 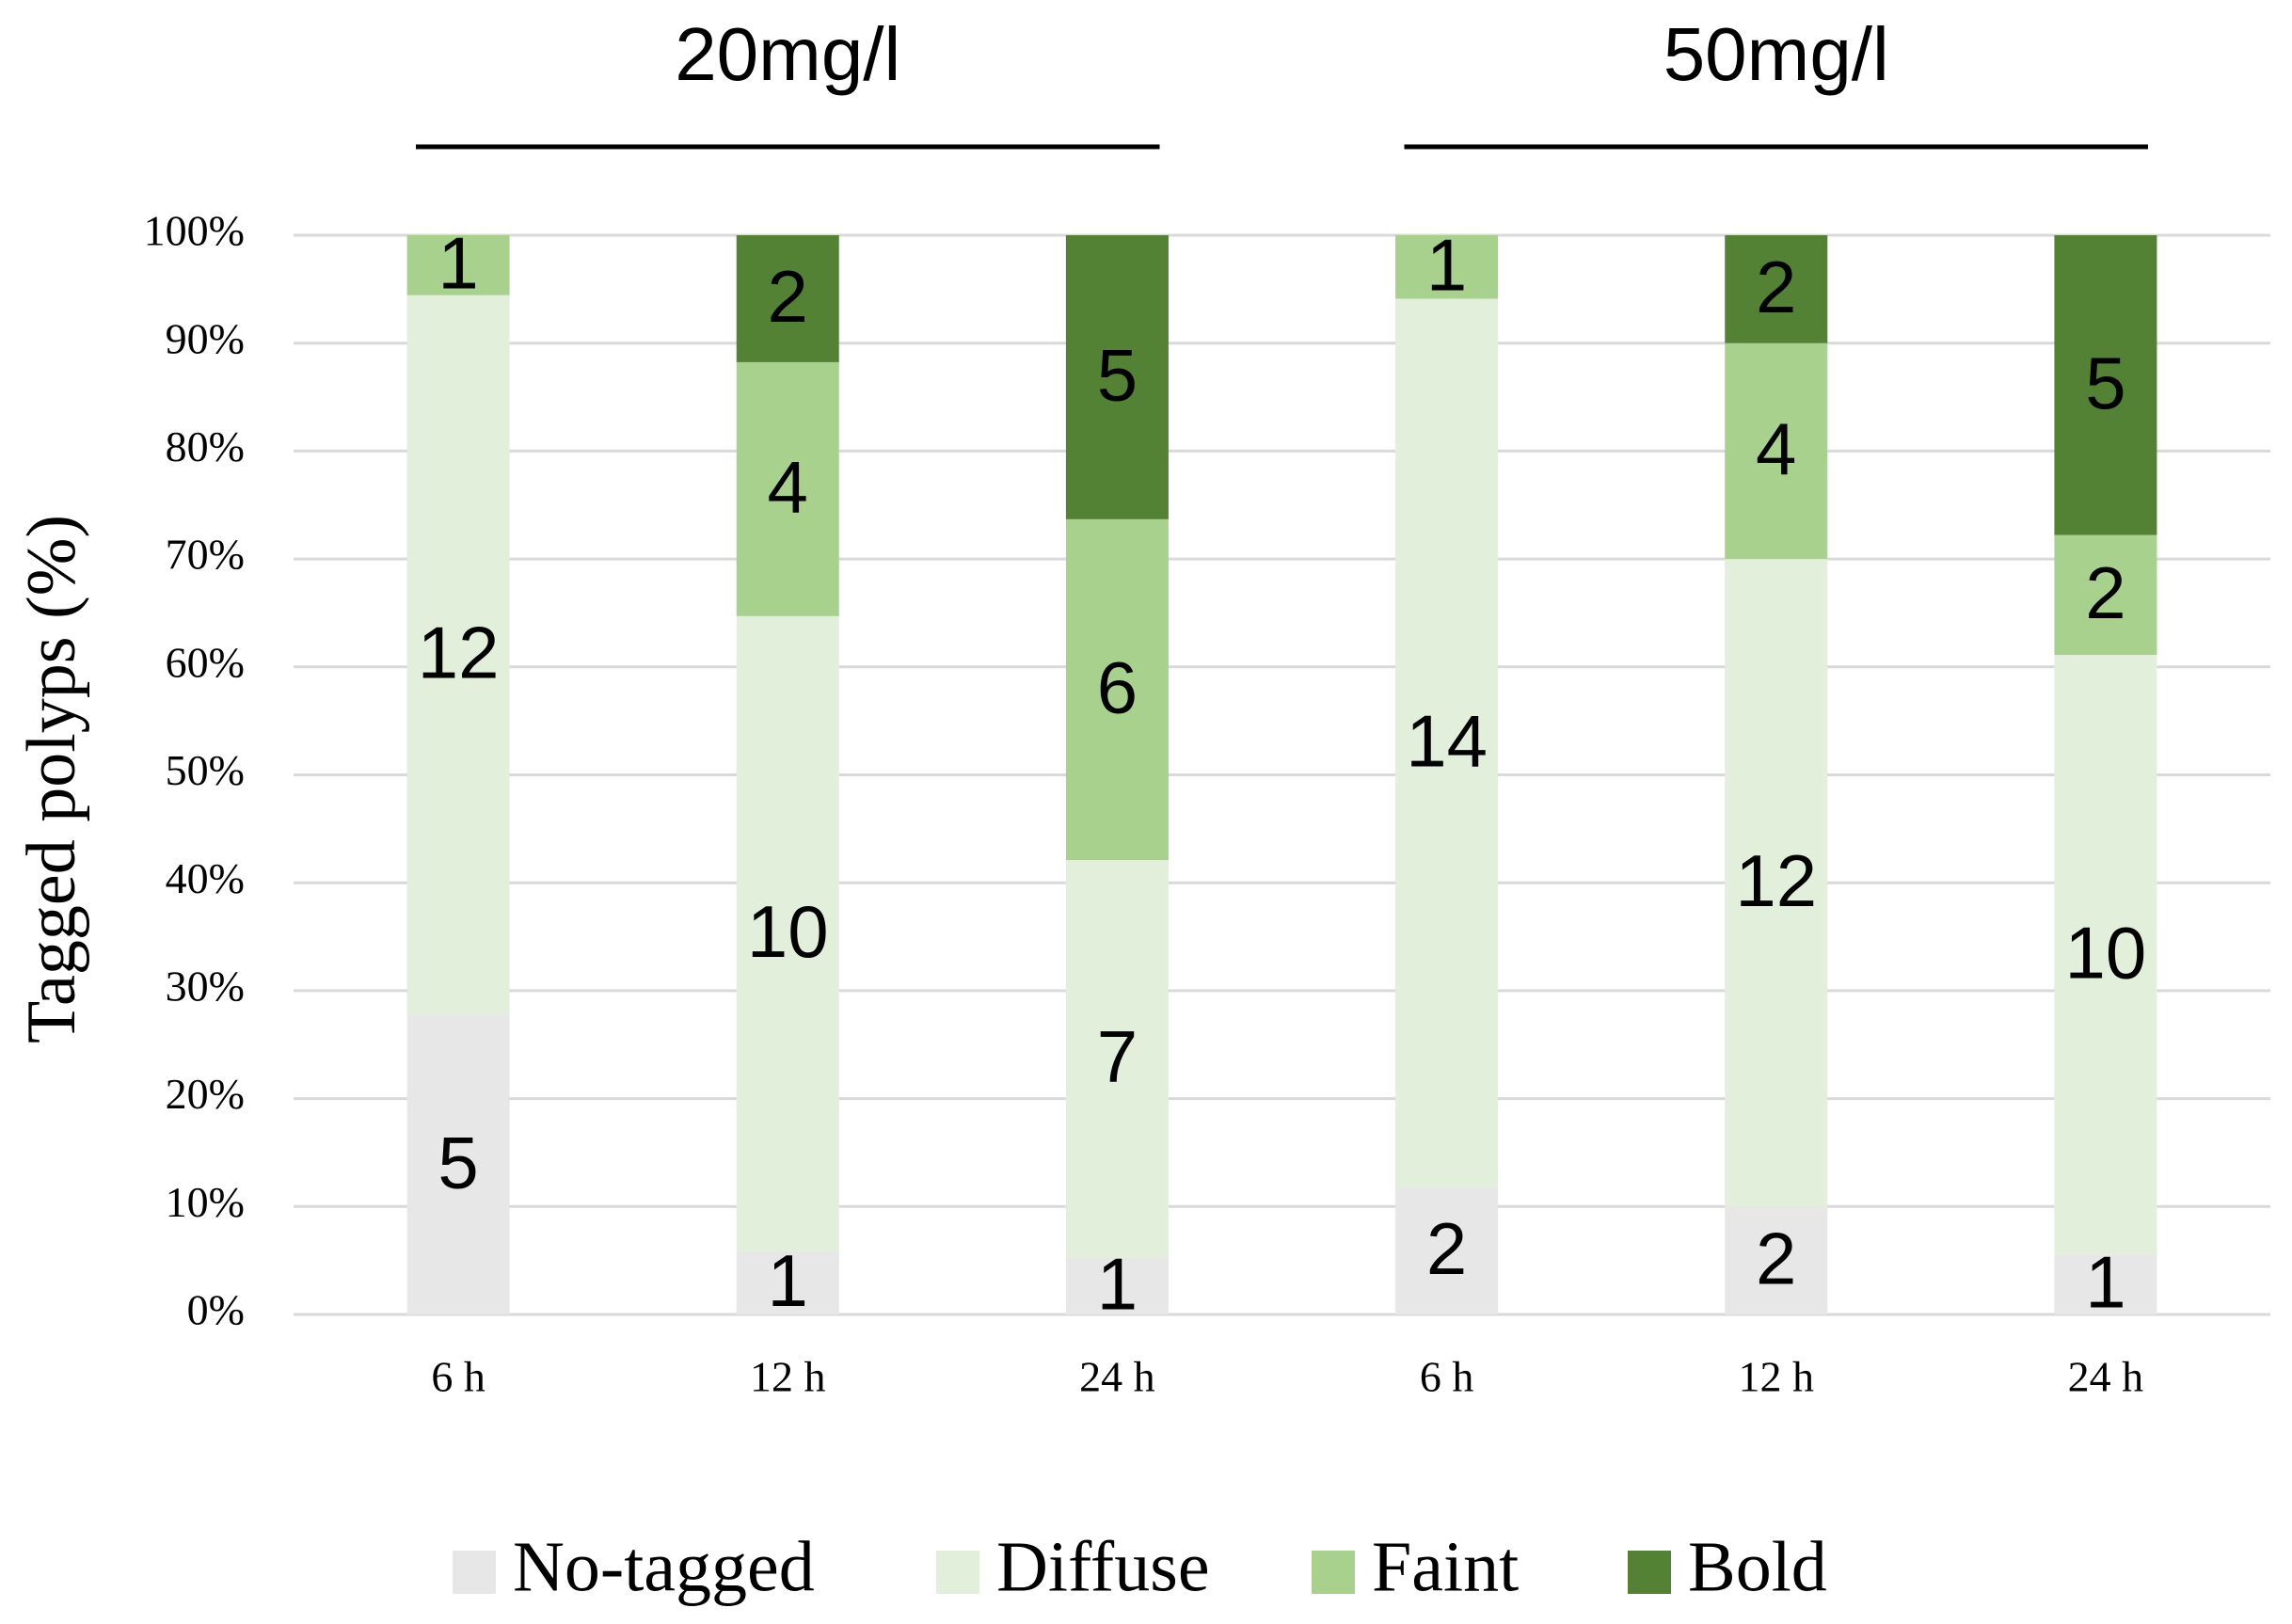 I want to click on y-tick-label: 80%, so click(x=205, y=446).